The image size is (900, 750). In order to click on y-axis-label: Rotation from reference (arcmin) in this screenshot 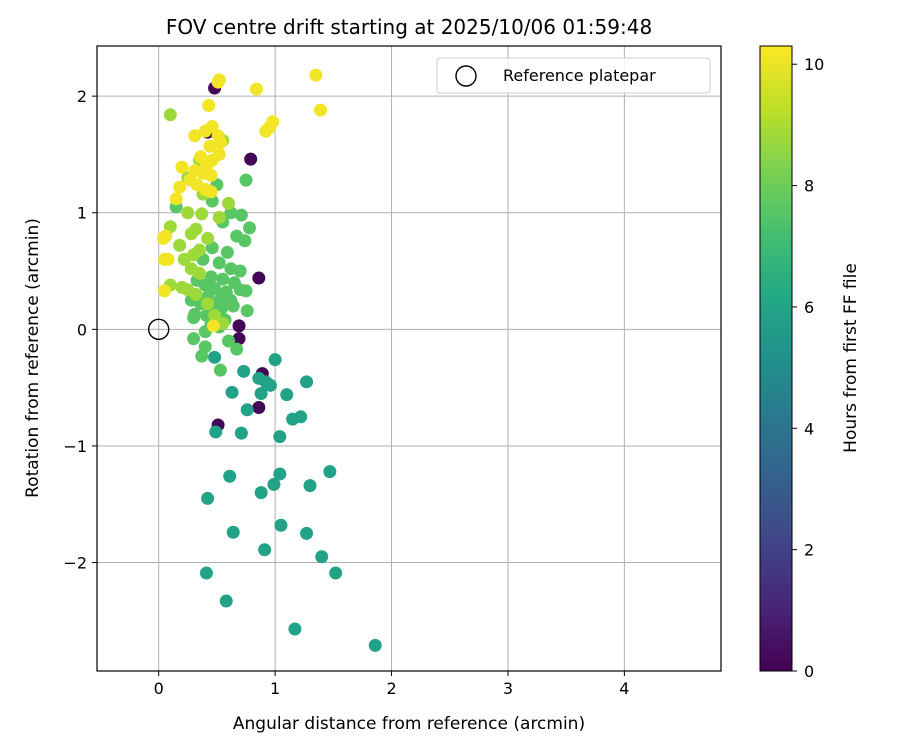, I will do `click(33, 358)`.